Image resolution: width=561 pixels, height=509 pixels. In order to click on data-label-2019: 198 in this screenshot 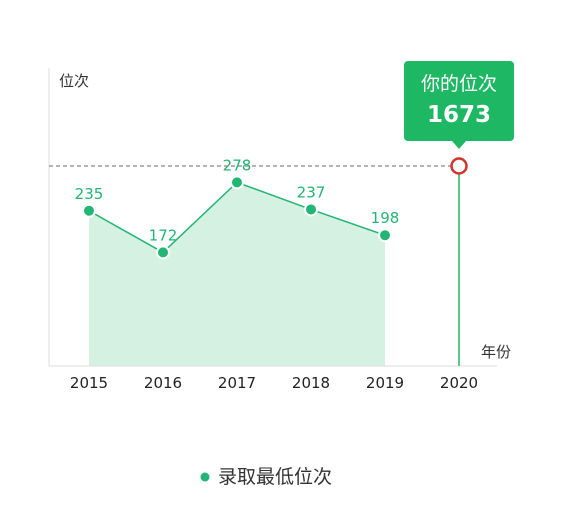, I will do `click(385, 218)`.